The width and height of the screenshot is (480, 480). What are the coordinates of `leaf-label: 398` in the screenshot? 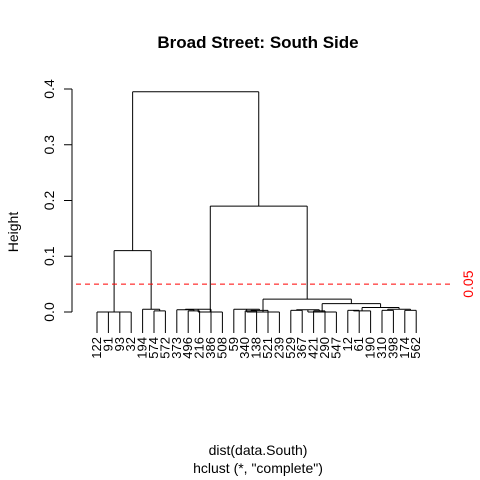 It's located at (392, 348).